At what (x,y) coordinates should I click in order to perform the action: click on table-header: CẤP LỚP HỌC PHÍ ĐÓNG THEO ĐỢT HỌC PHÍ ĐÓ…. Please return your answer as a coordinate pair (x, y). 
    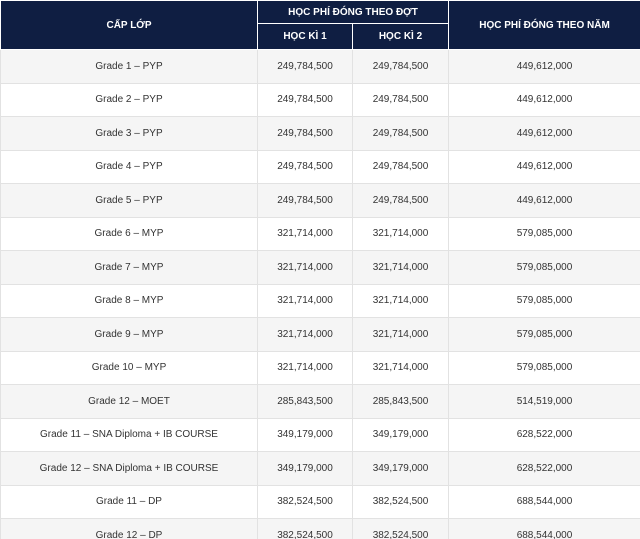
    Looking at the image, I should click on (320, 25).